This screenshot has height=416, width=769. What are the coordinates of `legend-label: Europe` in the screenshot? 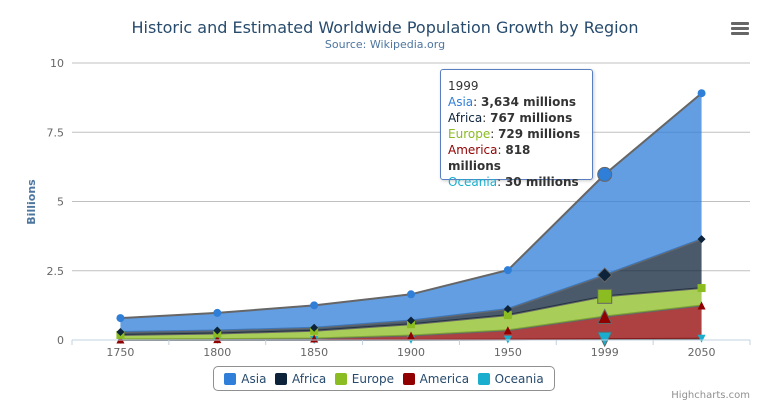 It's located at (372, 378).